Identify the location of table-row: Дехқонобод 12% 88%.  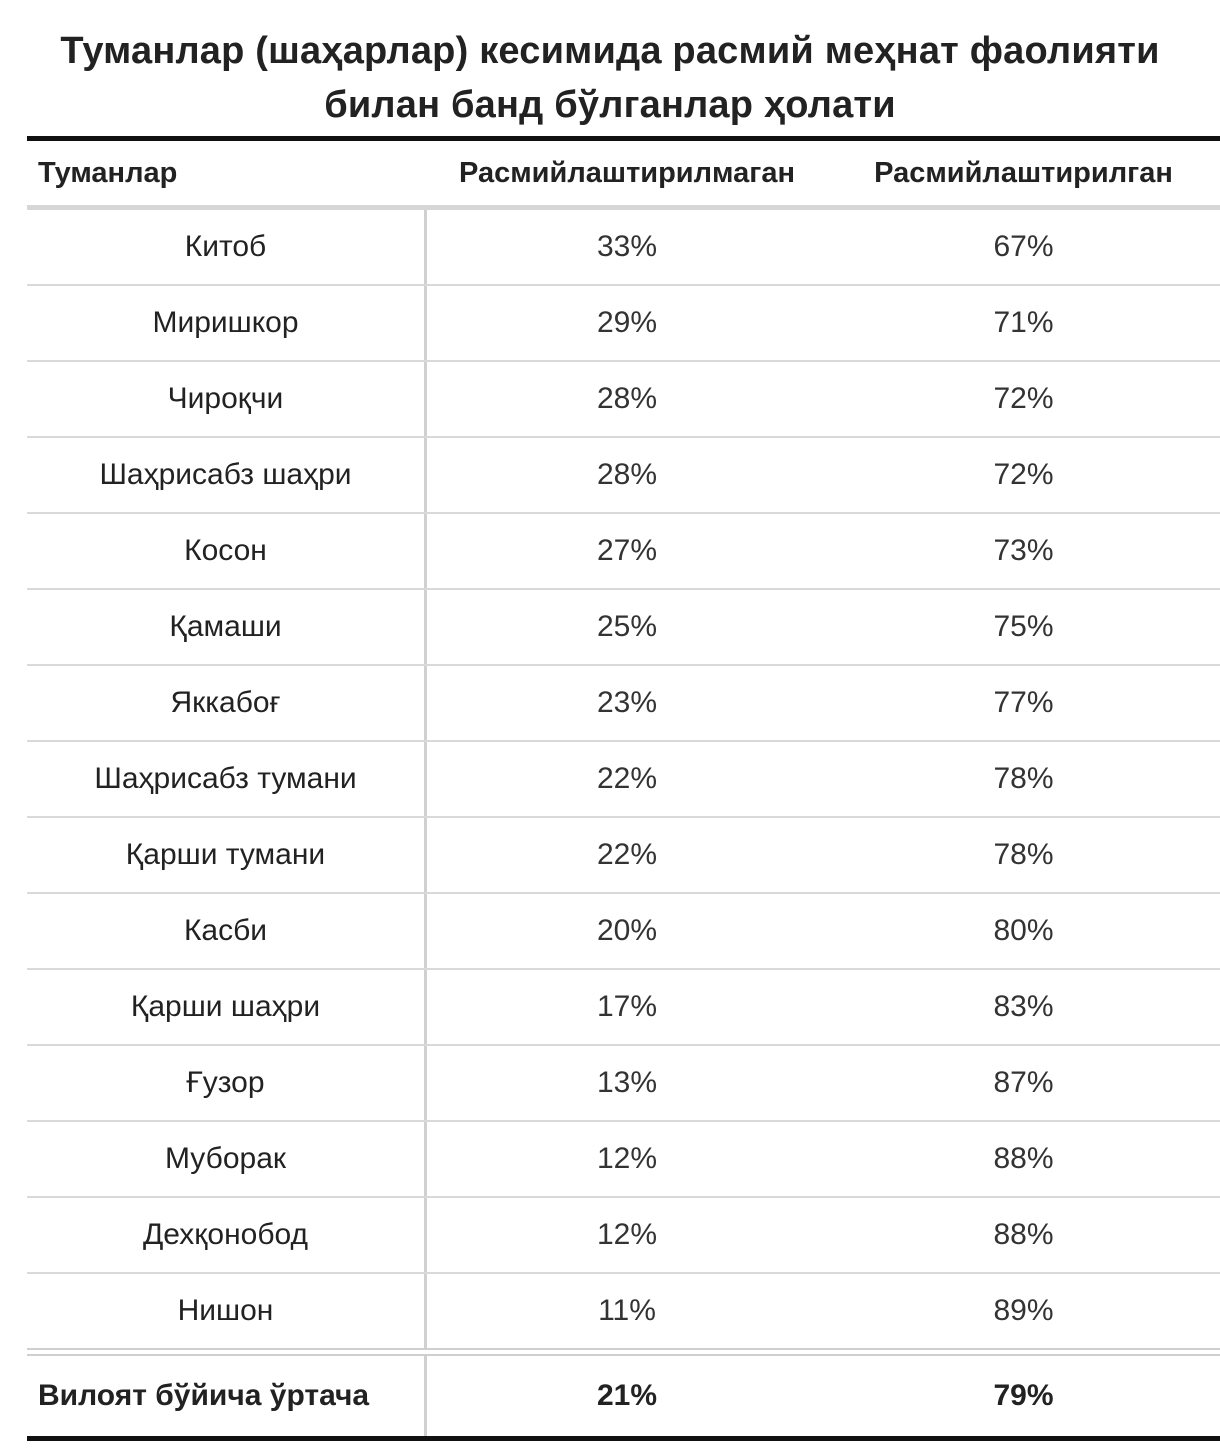
(623, 1236).